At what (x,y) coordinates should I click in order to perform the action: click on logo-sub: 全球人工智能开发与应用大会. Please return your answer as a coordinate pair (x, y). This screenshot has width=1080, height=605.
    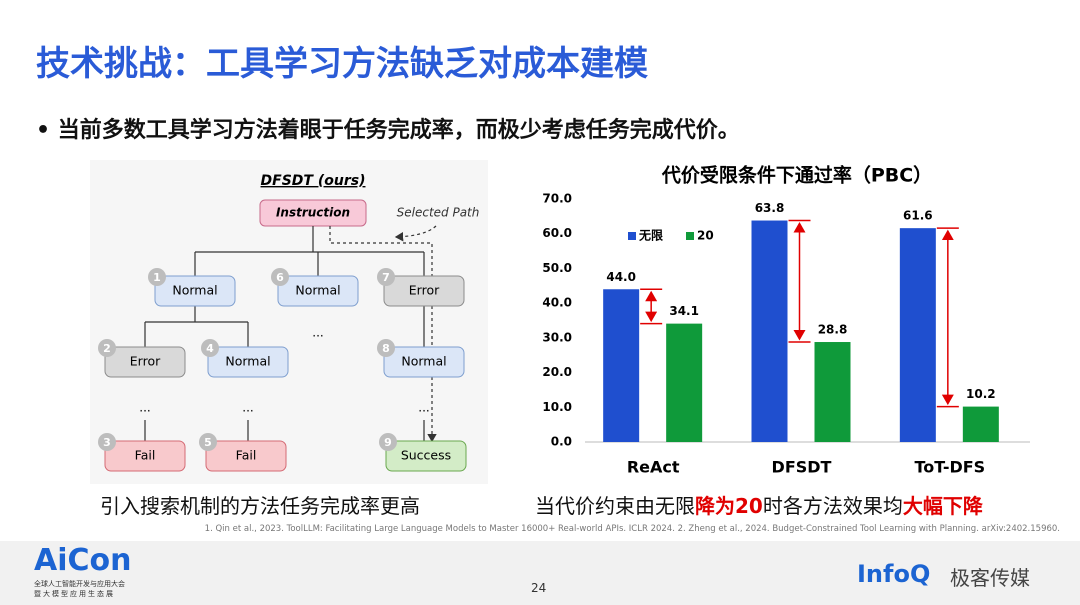
    Looking at the image, I should click on (79, 584).